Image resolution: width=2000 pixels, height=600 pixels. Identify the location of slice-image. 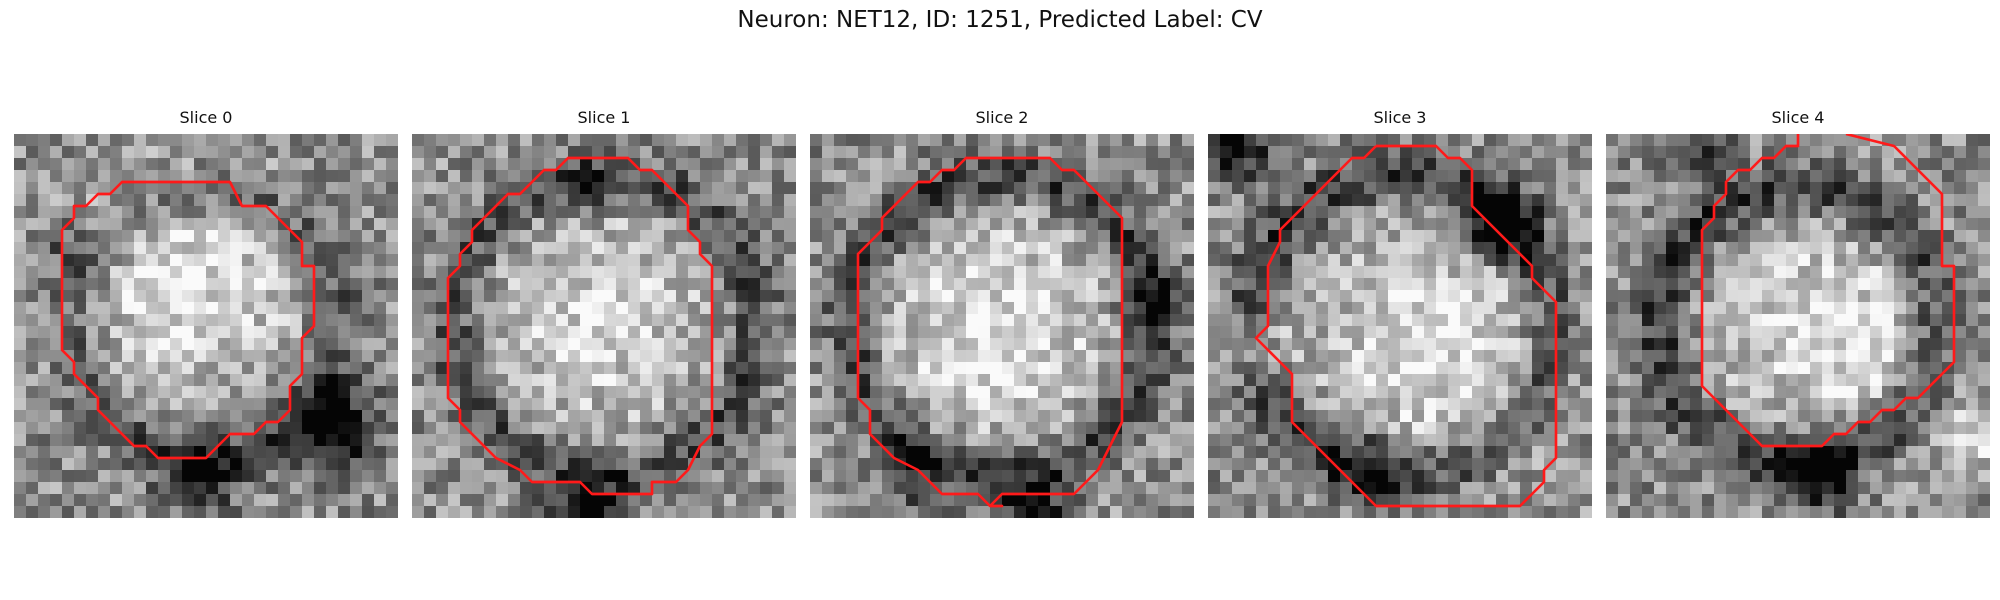
(206, 326).